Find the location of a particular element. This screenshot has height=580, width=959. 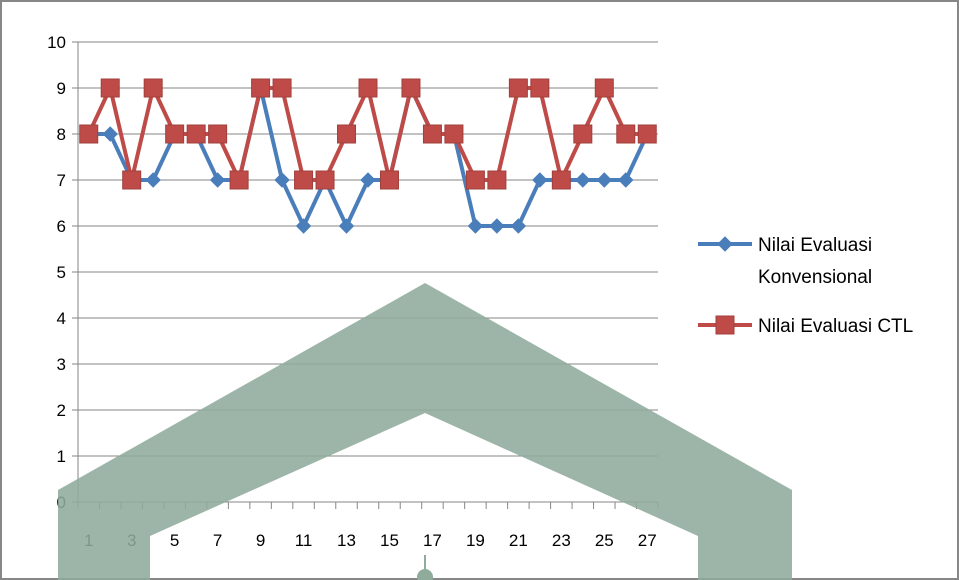

x-tick-label: 27 is located at coordinates (647, 540).